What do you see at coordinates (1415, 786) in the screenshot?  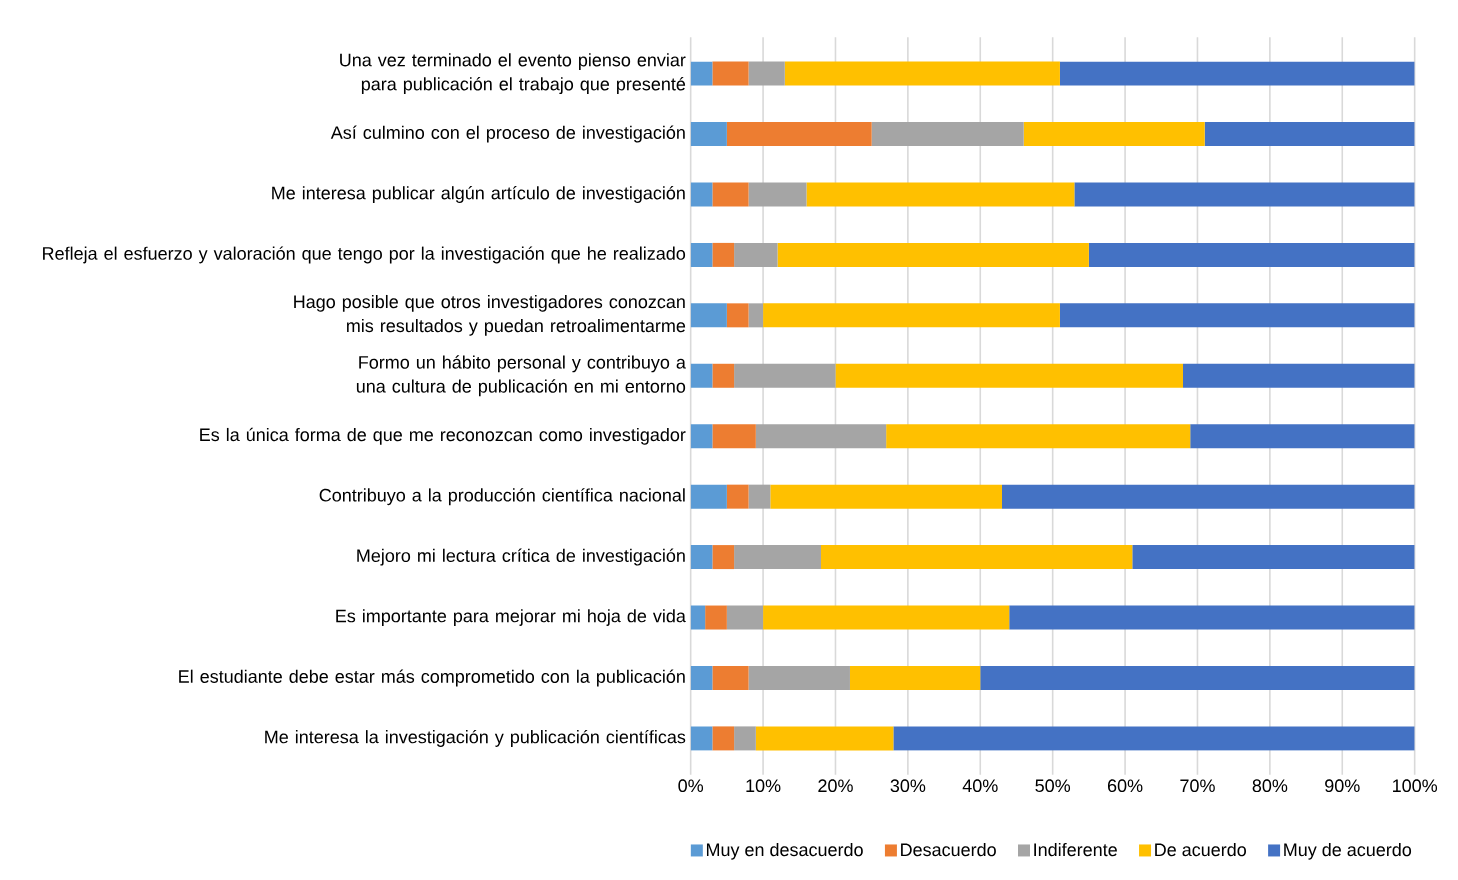 I see `x-tick-label: 100%` at bounding box center [1415, 786].